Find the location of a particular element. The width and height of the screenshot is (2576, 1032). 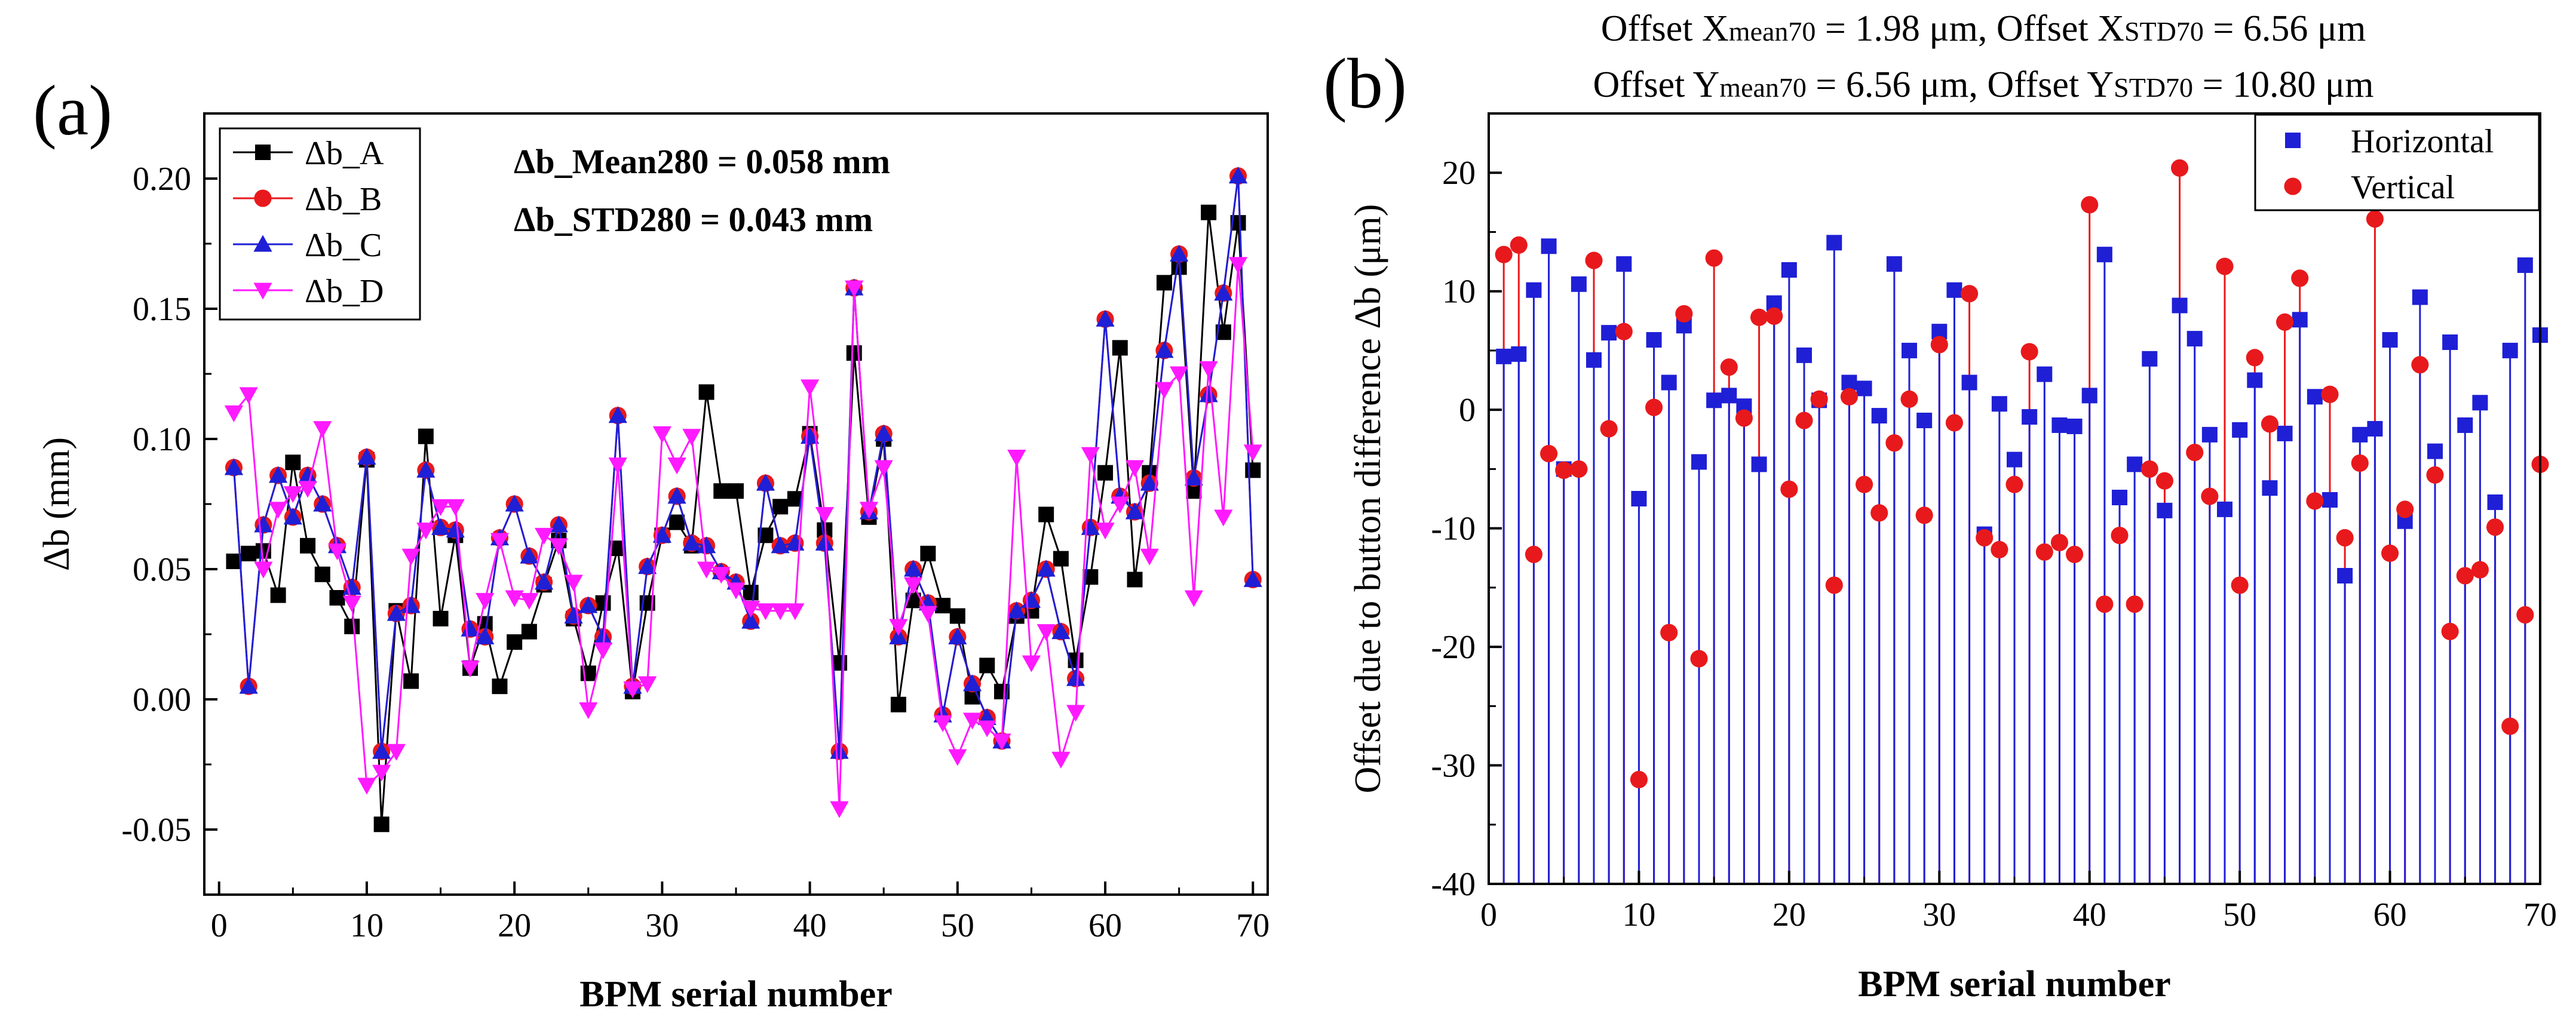

panel-a-ytick-label: 0.15 is located at coordinates (162, 310).